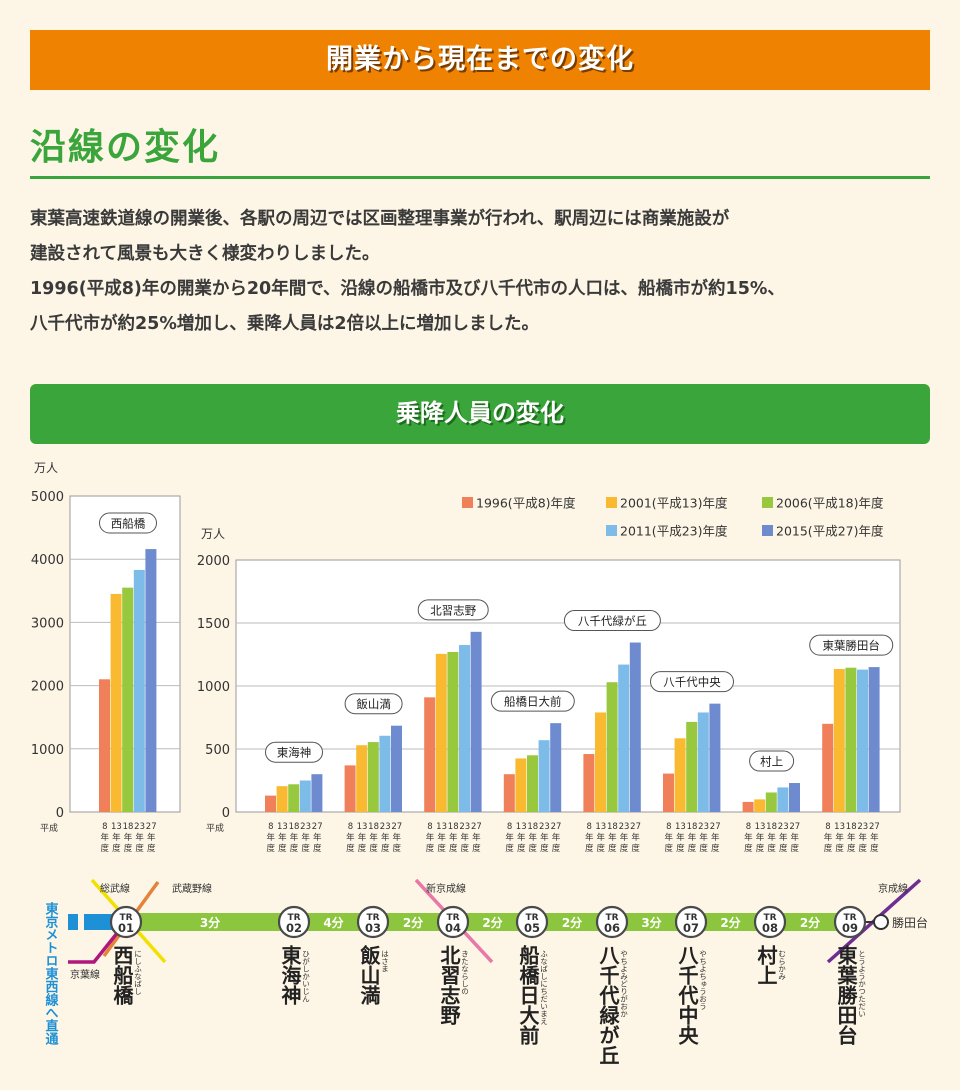  Describe the element at coordinates (850, 928) in the screenshot. I see `station-number: 09` at that location.